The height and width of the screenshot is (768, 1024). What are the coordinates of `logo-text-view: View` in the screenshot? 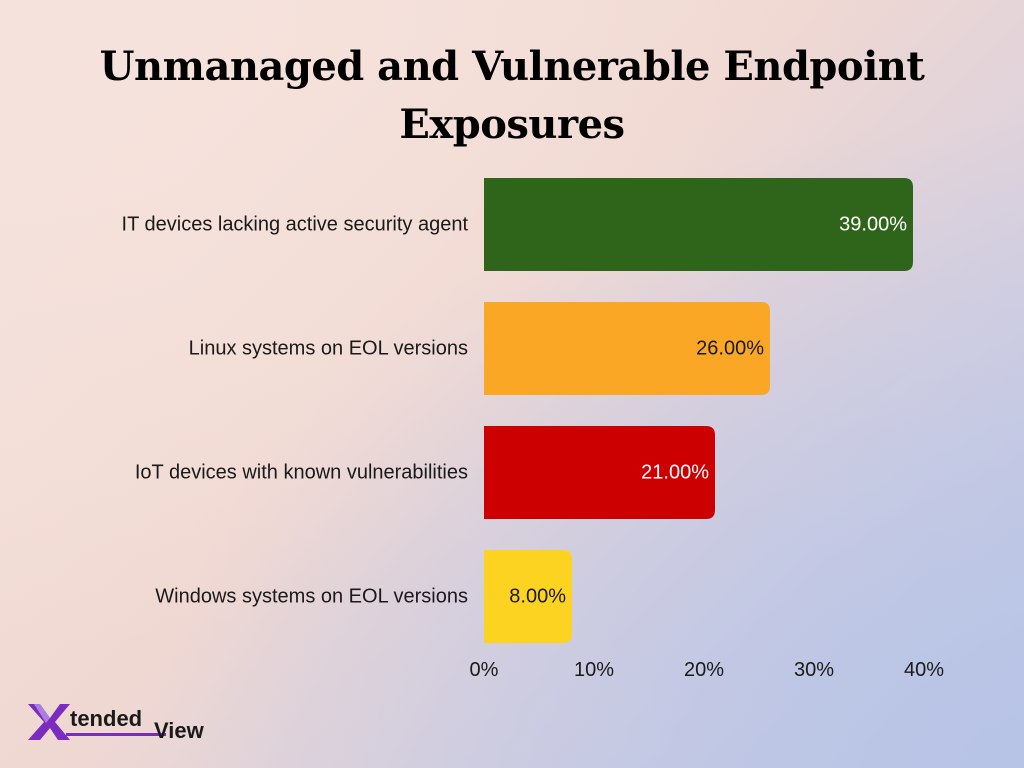 It's located at (179, 730).